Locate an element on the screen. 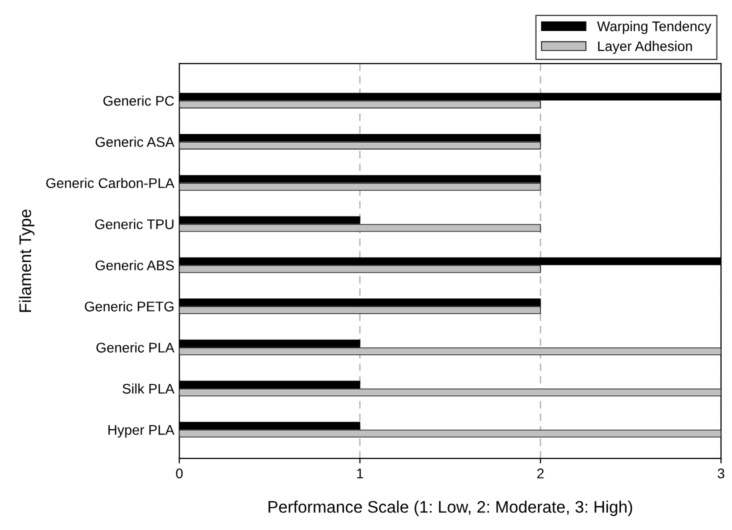  y-tick-label: Generic ABS is located at coordinates (135, 265).